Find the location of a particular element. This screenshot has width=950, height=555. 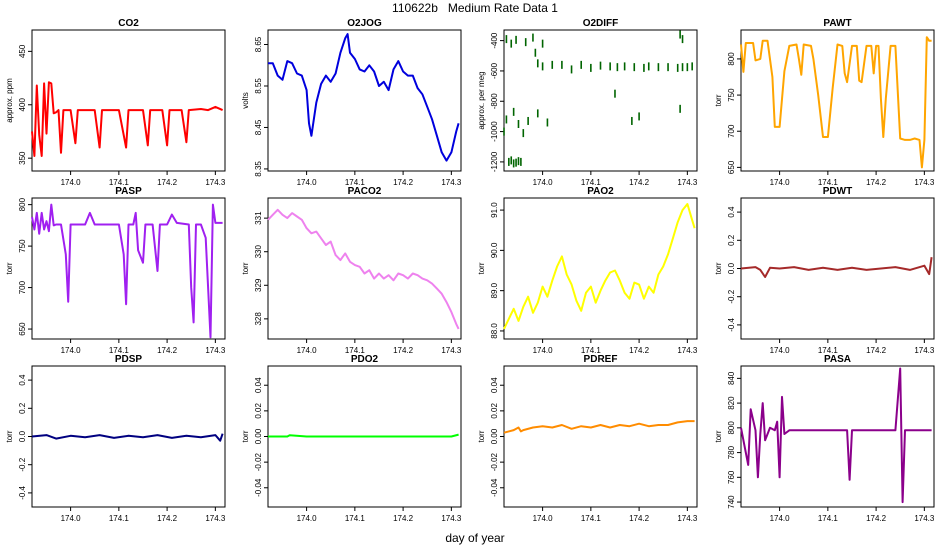

panel-title: PAO2 is located at coordinates (600, 191).